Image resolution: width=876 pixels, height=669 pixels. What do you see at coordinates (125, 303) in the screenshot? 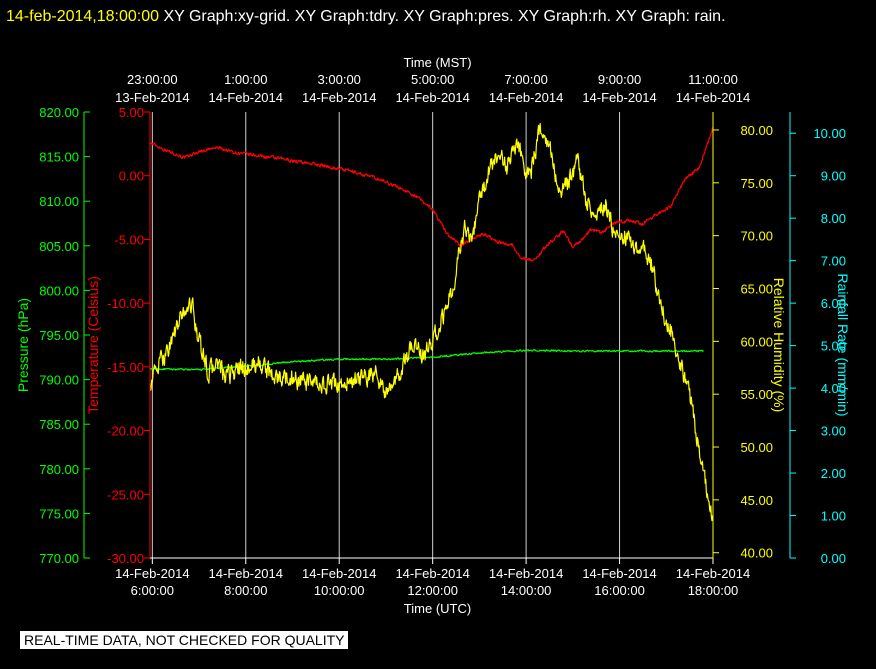
I see `temperature-tick-label: -10.00` at bounding box center [125, 303].